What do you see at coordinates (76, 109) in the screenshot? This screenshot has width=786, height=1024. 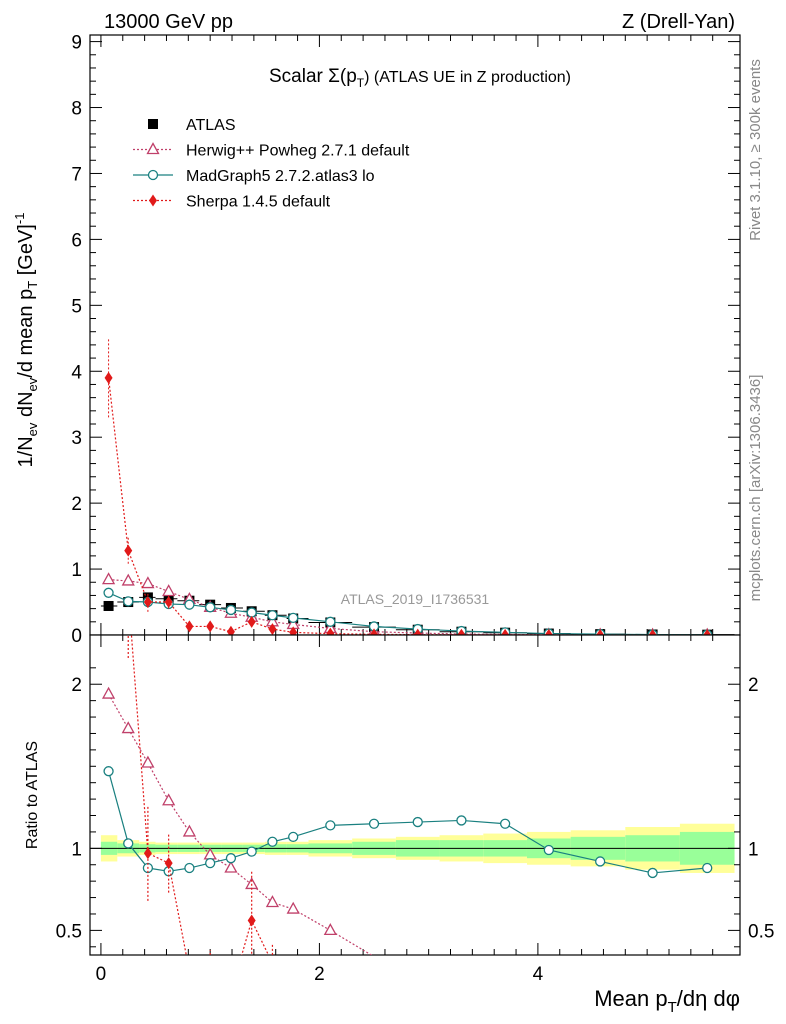 I see `main-ytick-label: 8` at bounding box center [76, 109].